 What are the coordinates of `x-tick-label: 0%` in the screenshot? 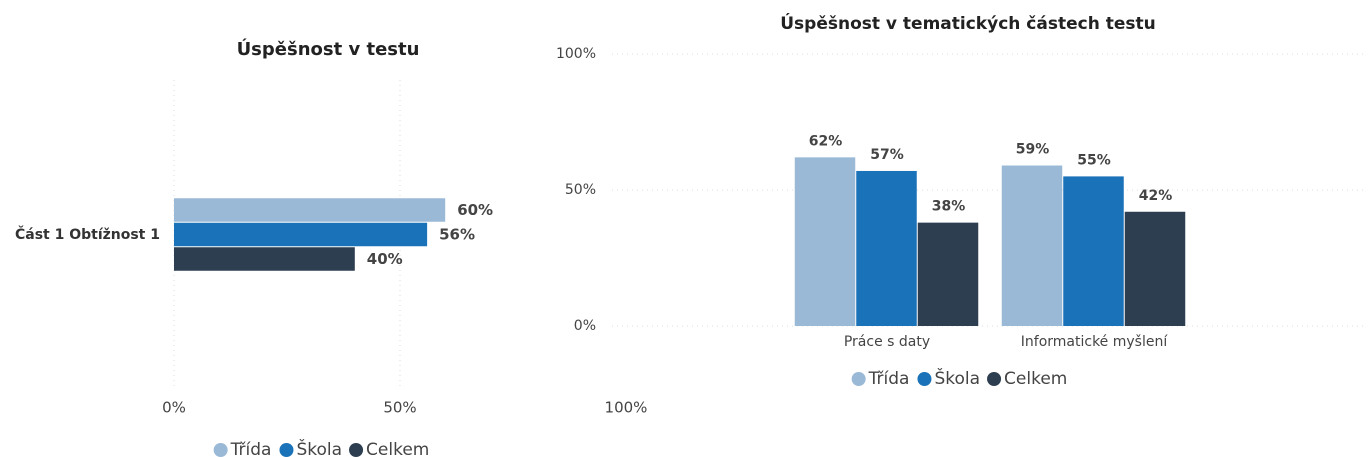 It's located at (174, 408).